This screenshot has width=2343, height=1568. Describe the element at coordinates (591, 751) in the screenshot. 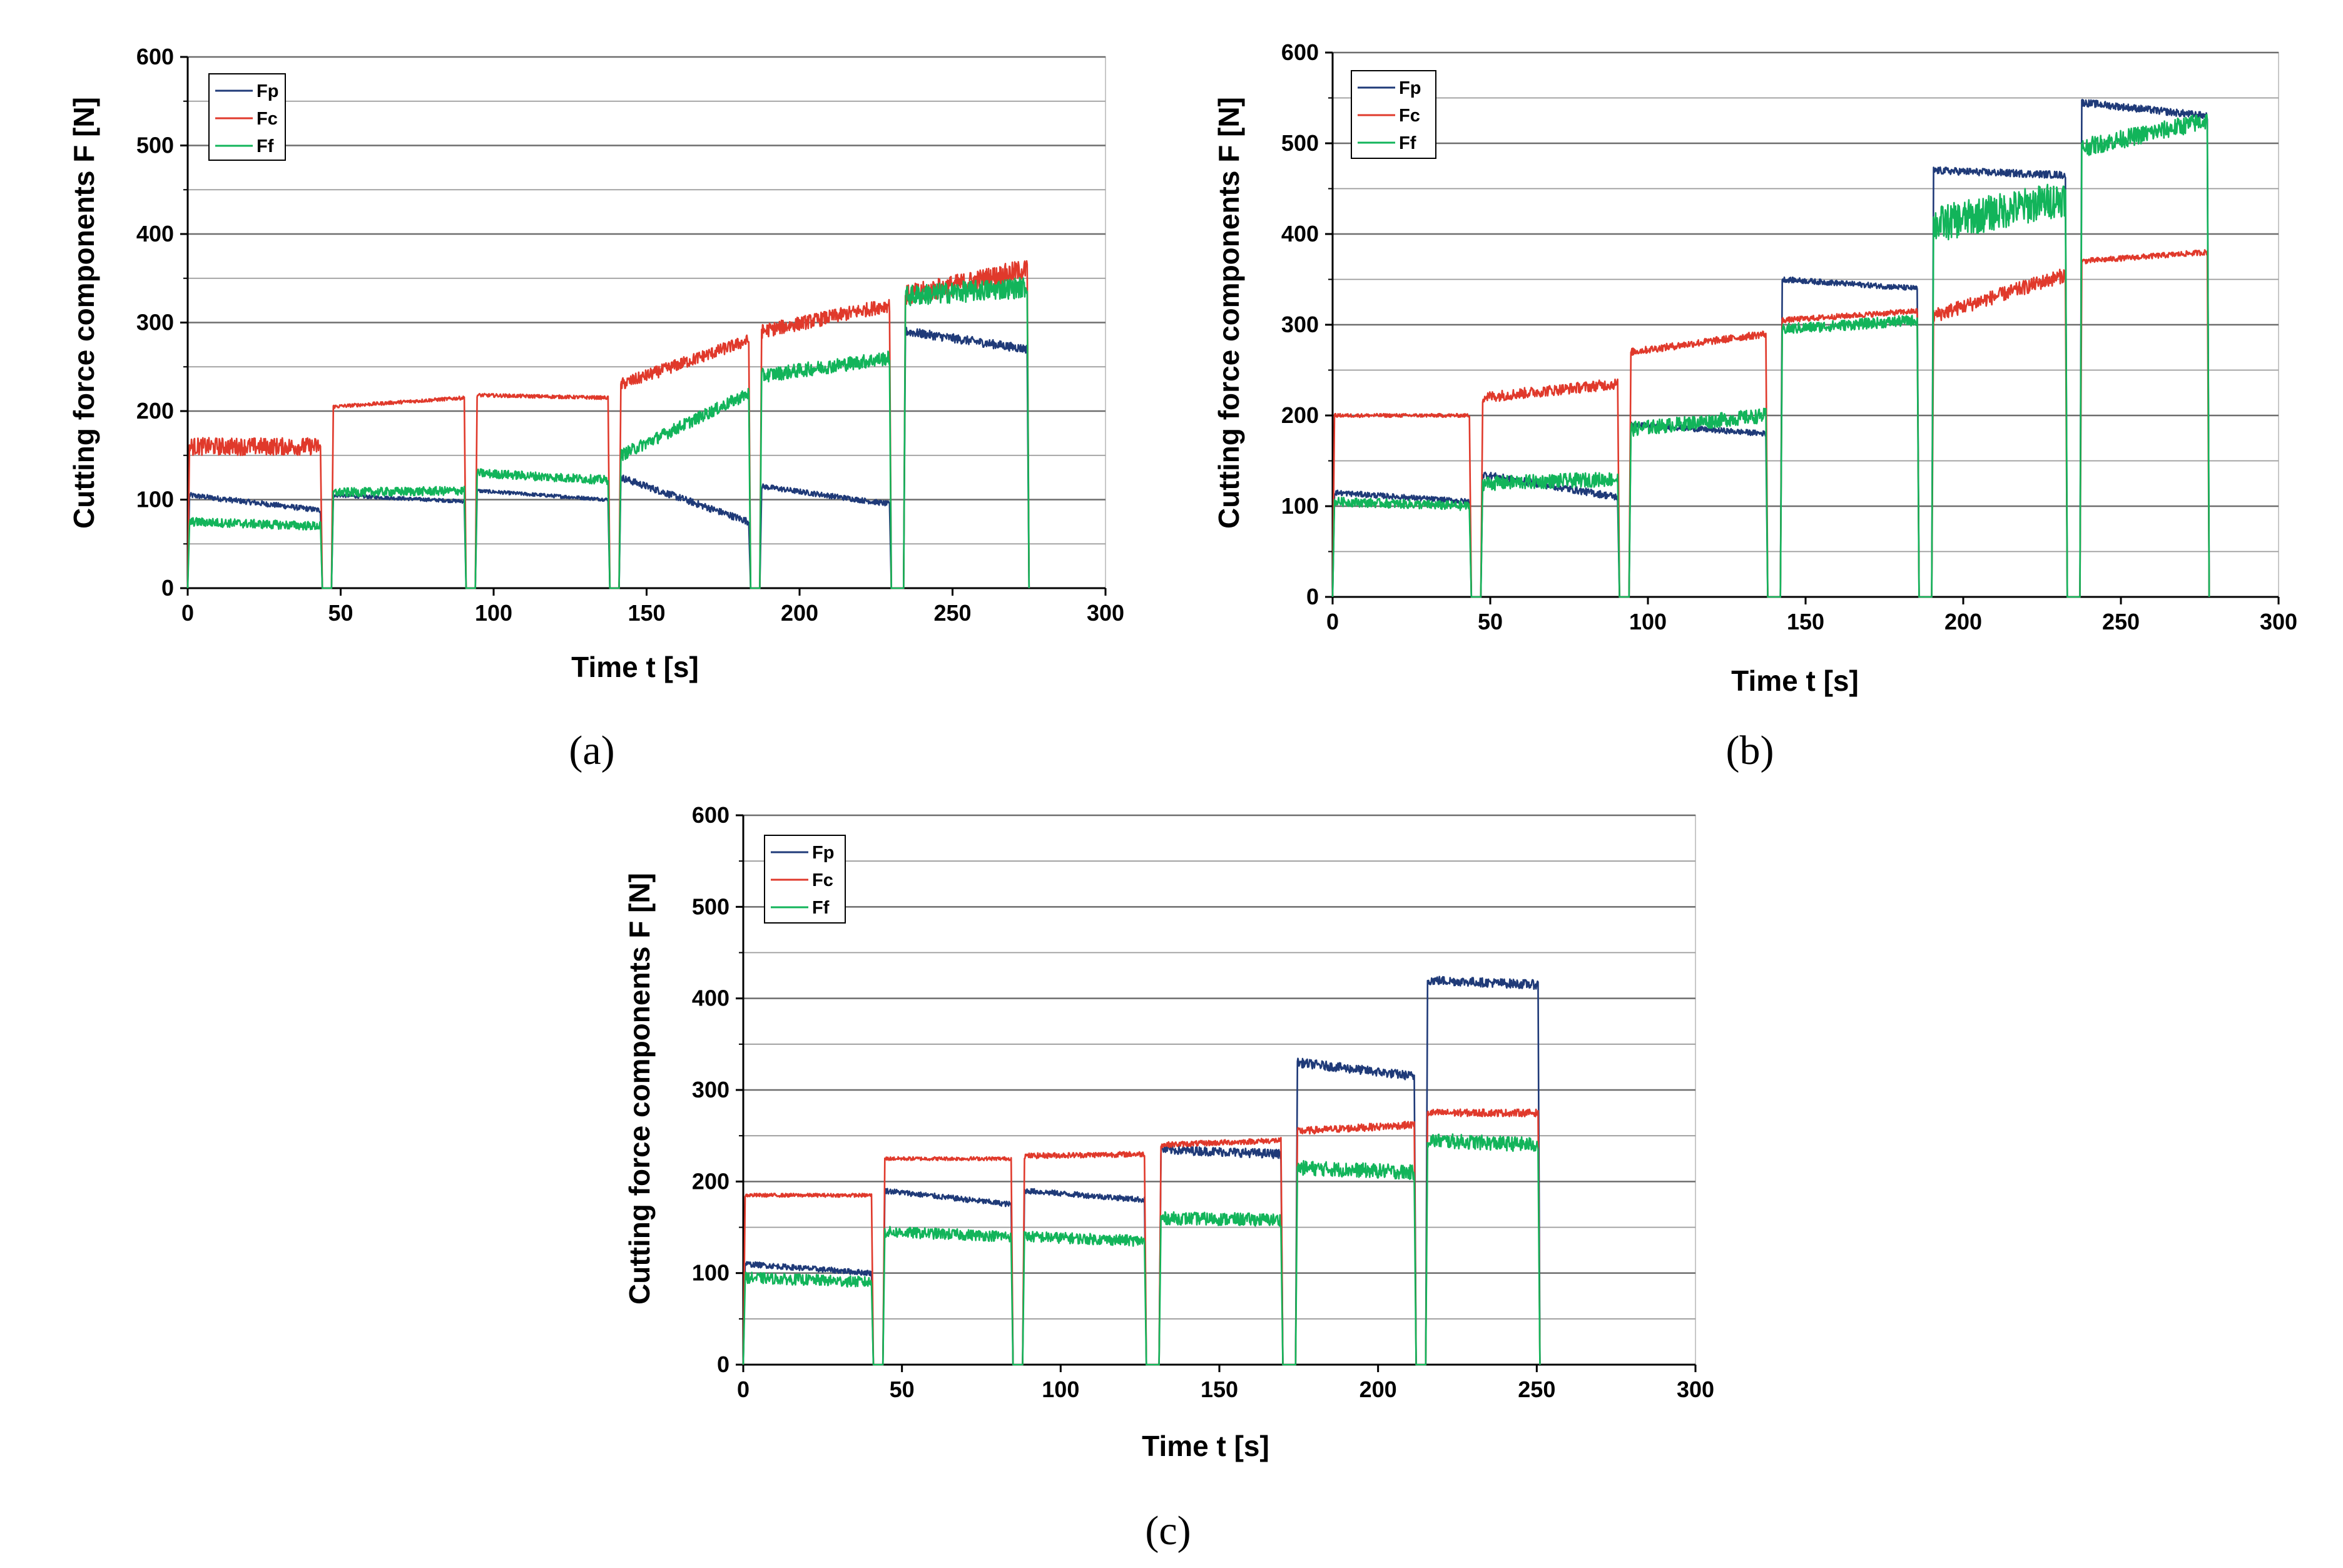

I see `panel-caption: (a)` at that location.